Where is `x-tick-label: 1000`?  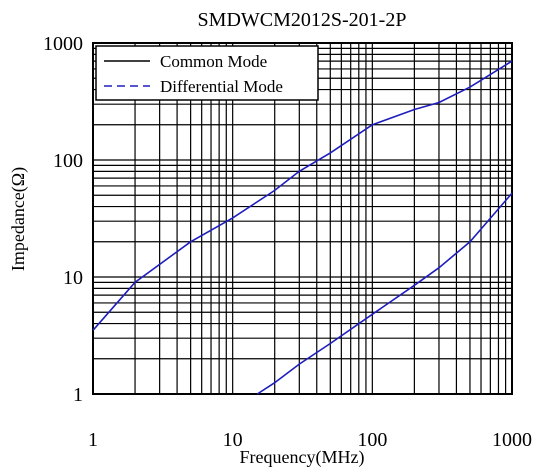
x-tick-label: 1000 is located at coordinates (512, 440).